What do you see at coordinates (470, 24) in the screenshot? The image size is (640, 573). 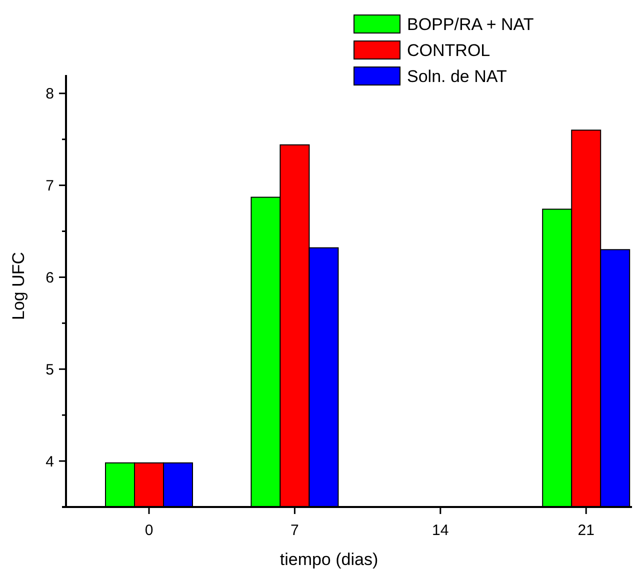 I see `legend-label: BOPP/RA + NAT` at bounding box center [470, 24].